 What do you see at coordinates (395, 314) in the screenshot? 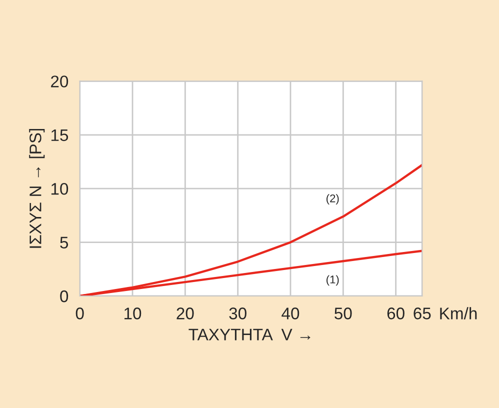
I see `x-tick-label: 60` at bounding box center [395, 314].